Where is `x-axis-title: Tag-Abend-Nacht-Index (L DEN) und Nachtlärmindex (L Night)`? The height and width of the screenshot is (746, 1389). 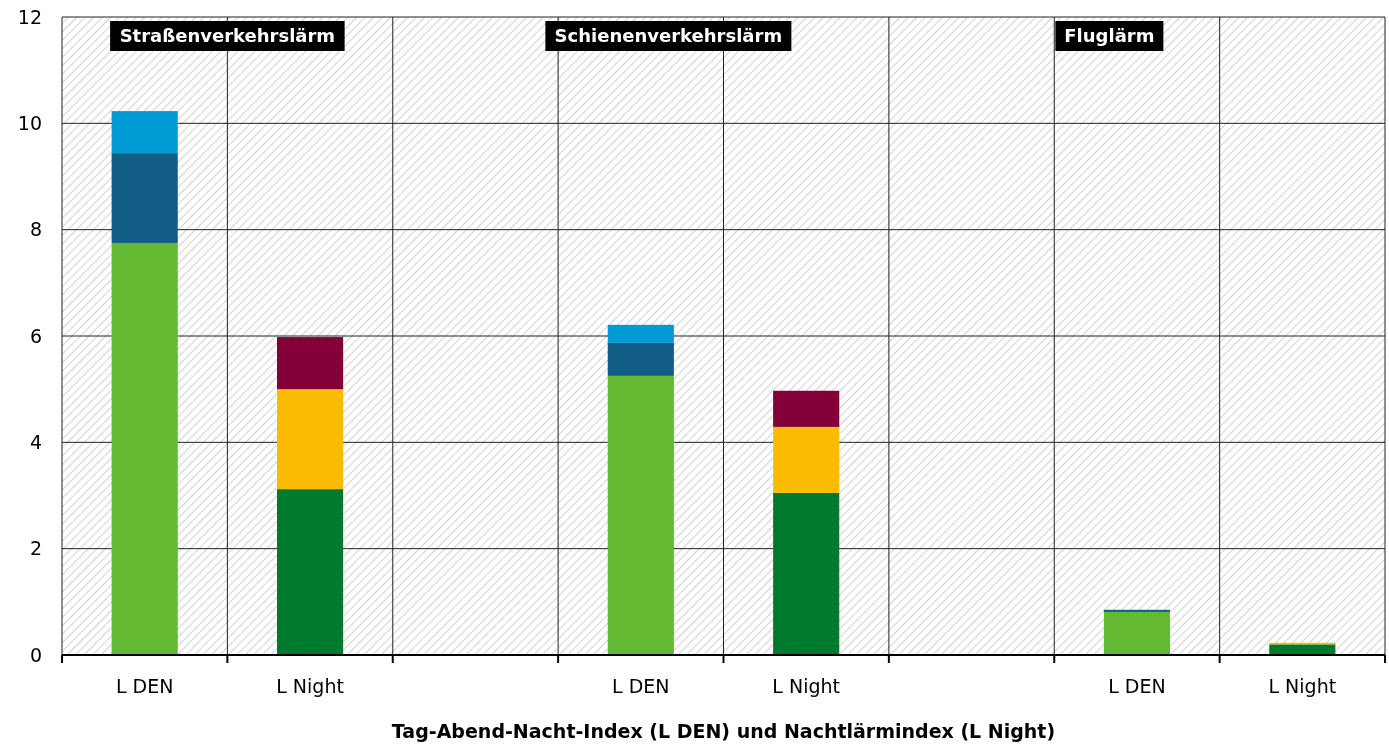
x-axis-title: Tag-Abend-Nacht-Index (L DEN) und Nachtlärmindex (L Night) is located at coordinates (723, 731).